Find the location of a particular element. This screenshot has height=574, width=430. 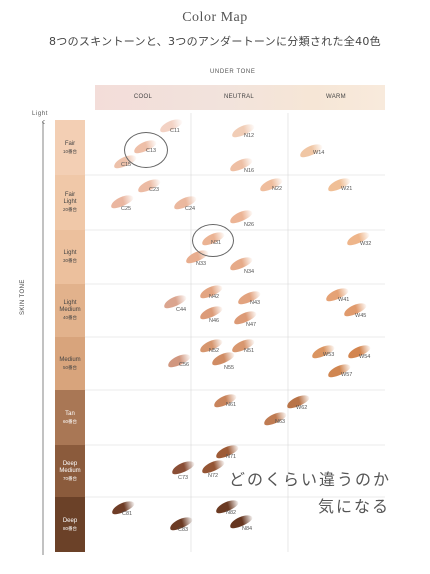

skin-tone-deep-medium: Deep Medium 70番台 is located at coordinates (70, 471).